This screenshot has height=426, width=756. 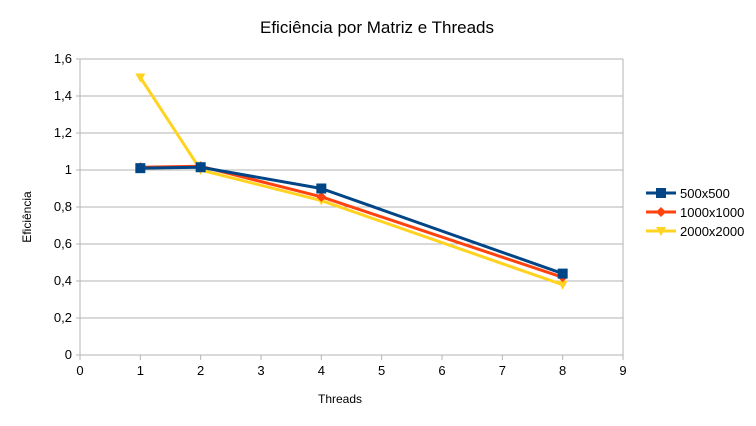 What do you see at coordinates (381, 370) in the screenshot?
I see `x-tick-label: 5` at bounding box center [381, 370].